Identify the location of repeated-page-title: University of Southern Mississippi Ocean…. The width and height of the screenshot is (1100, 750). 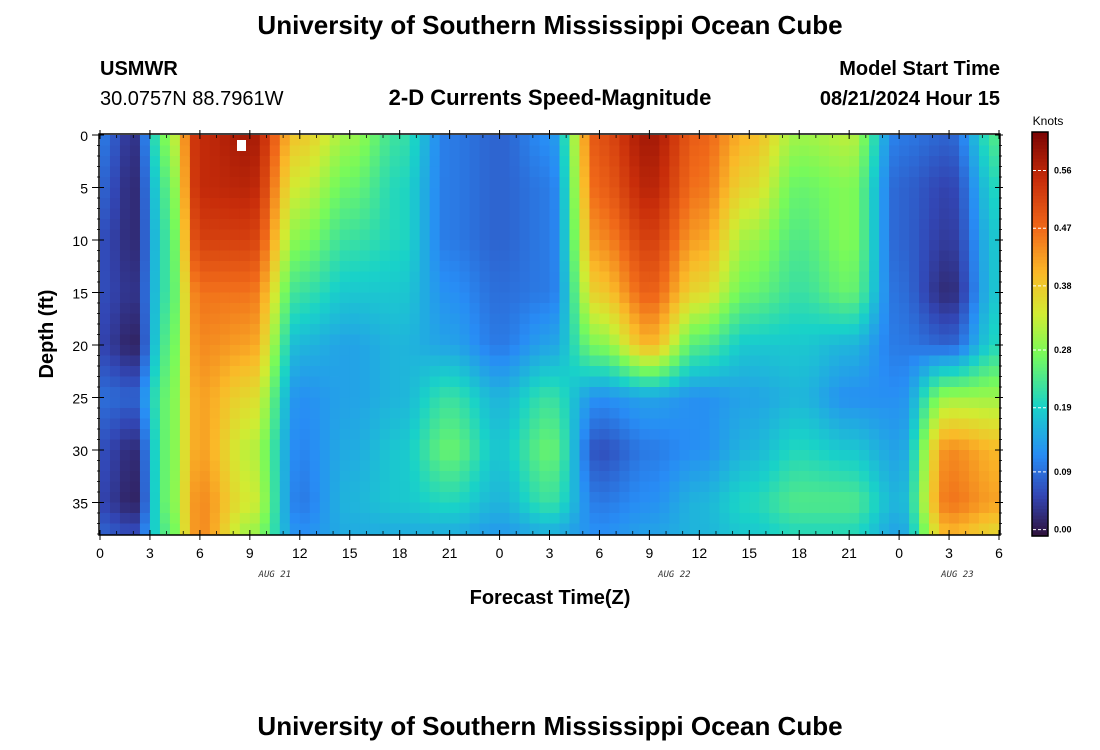
(549, 726).